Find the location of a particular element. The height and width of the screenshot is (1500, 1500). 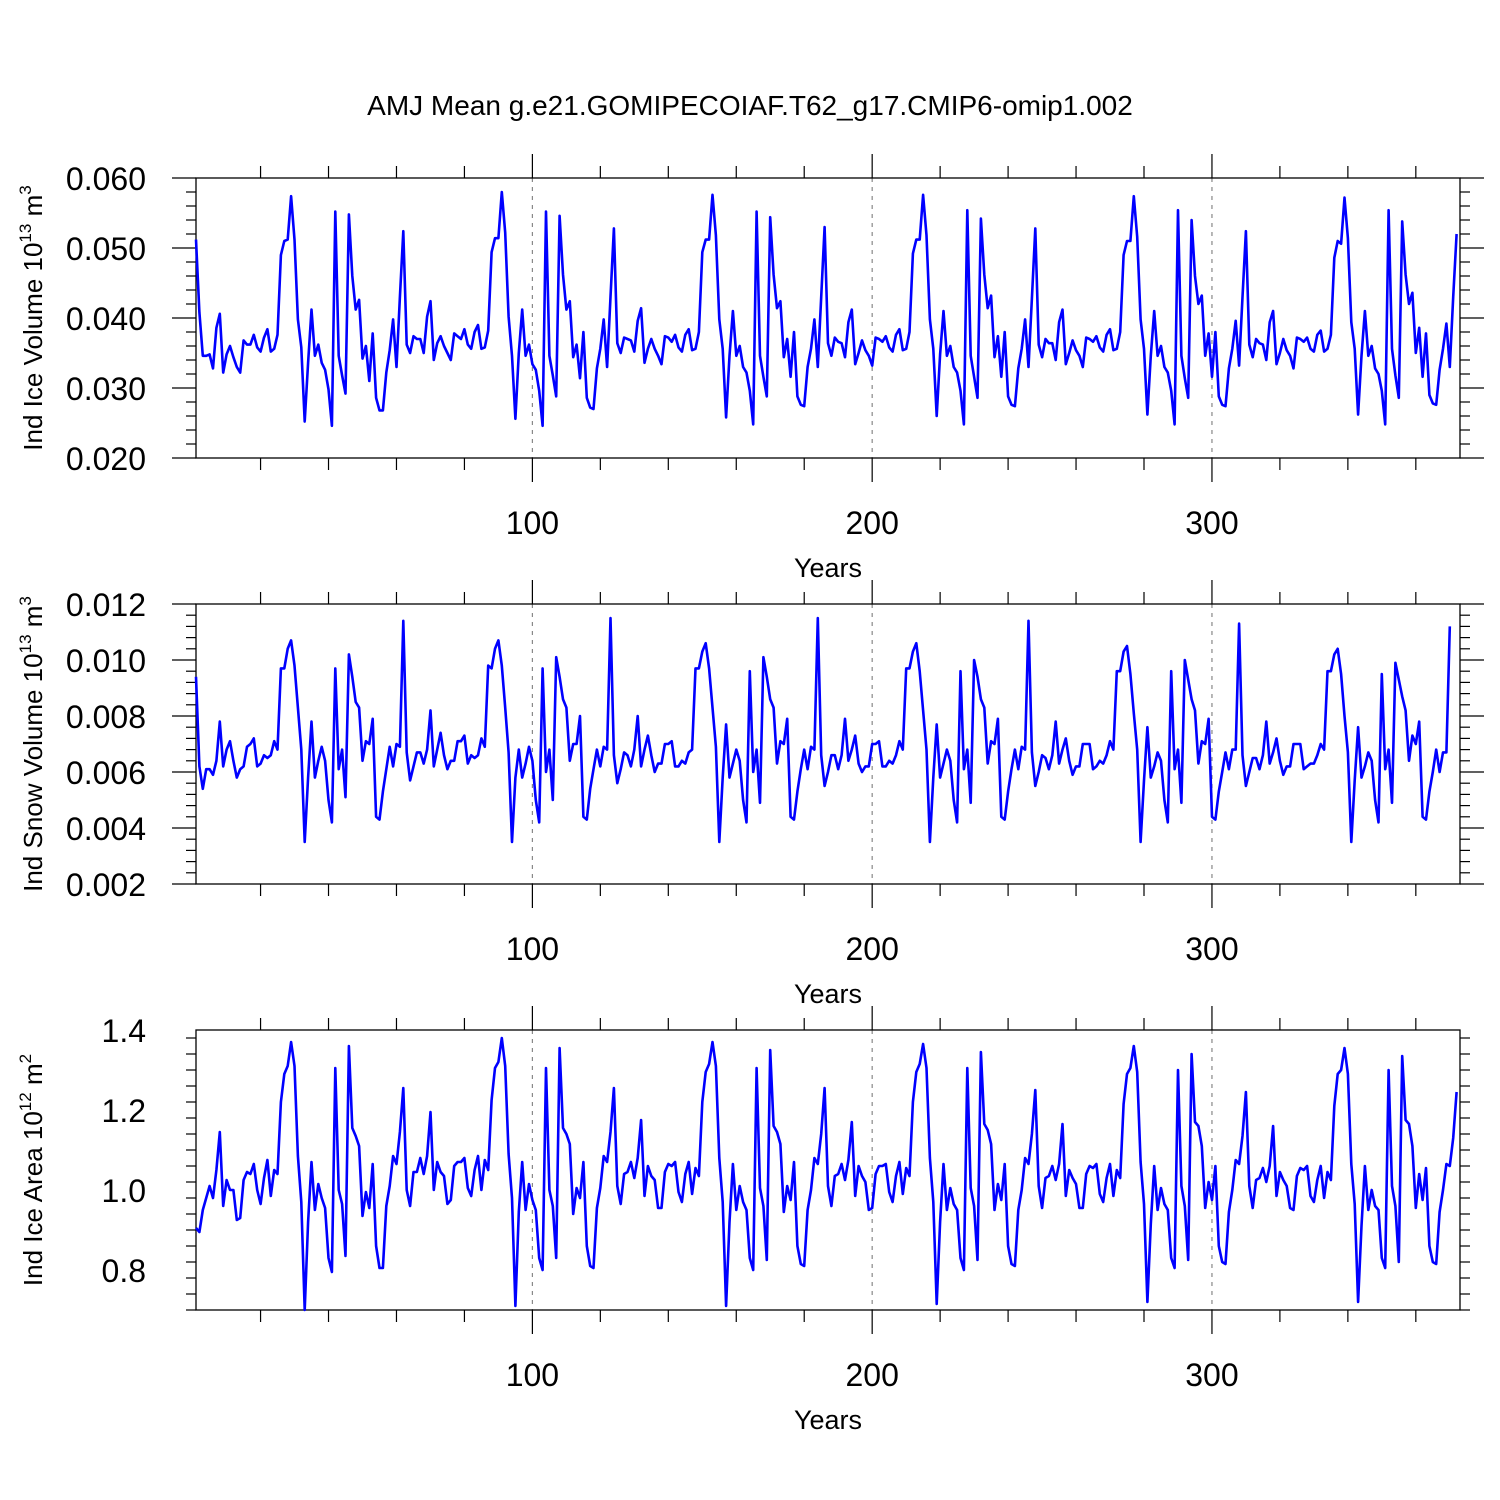

y-tick-label: 0.060 is located at coordinates (106, 179).